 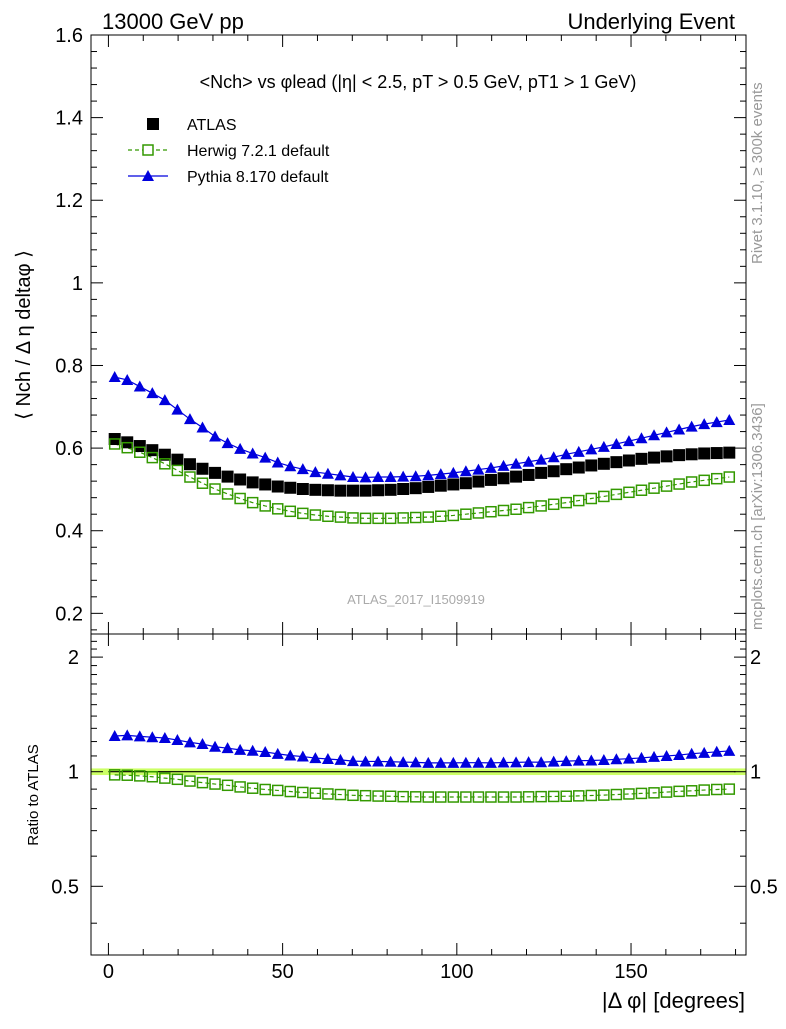 I want to click on legend-marker-pythia, so click(x=148, y=175).